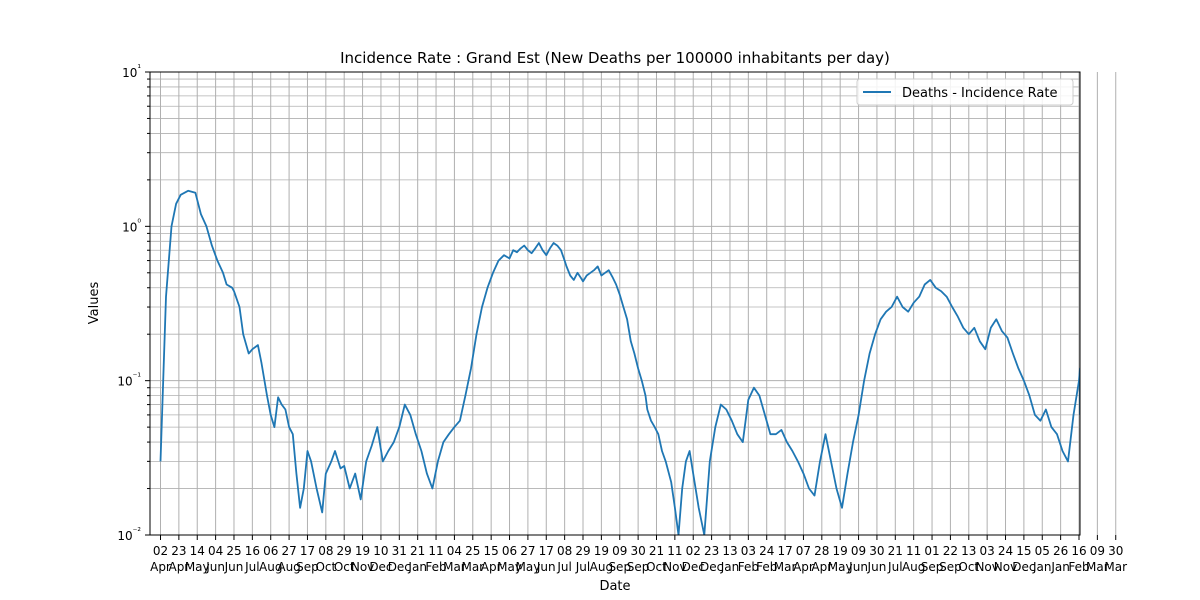 The image size is (1200, 600). What do you see at coordinates (380, 551) in the screenshot?
I see `x-tick-label-day: 10` at bounding box center [380, 551].